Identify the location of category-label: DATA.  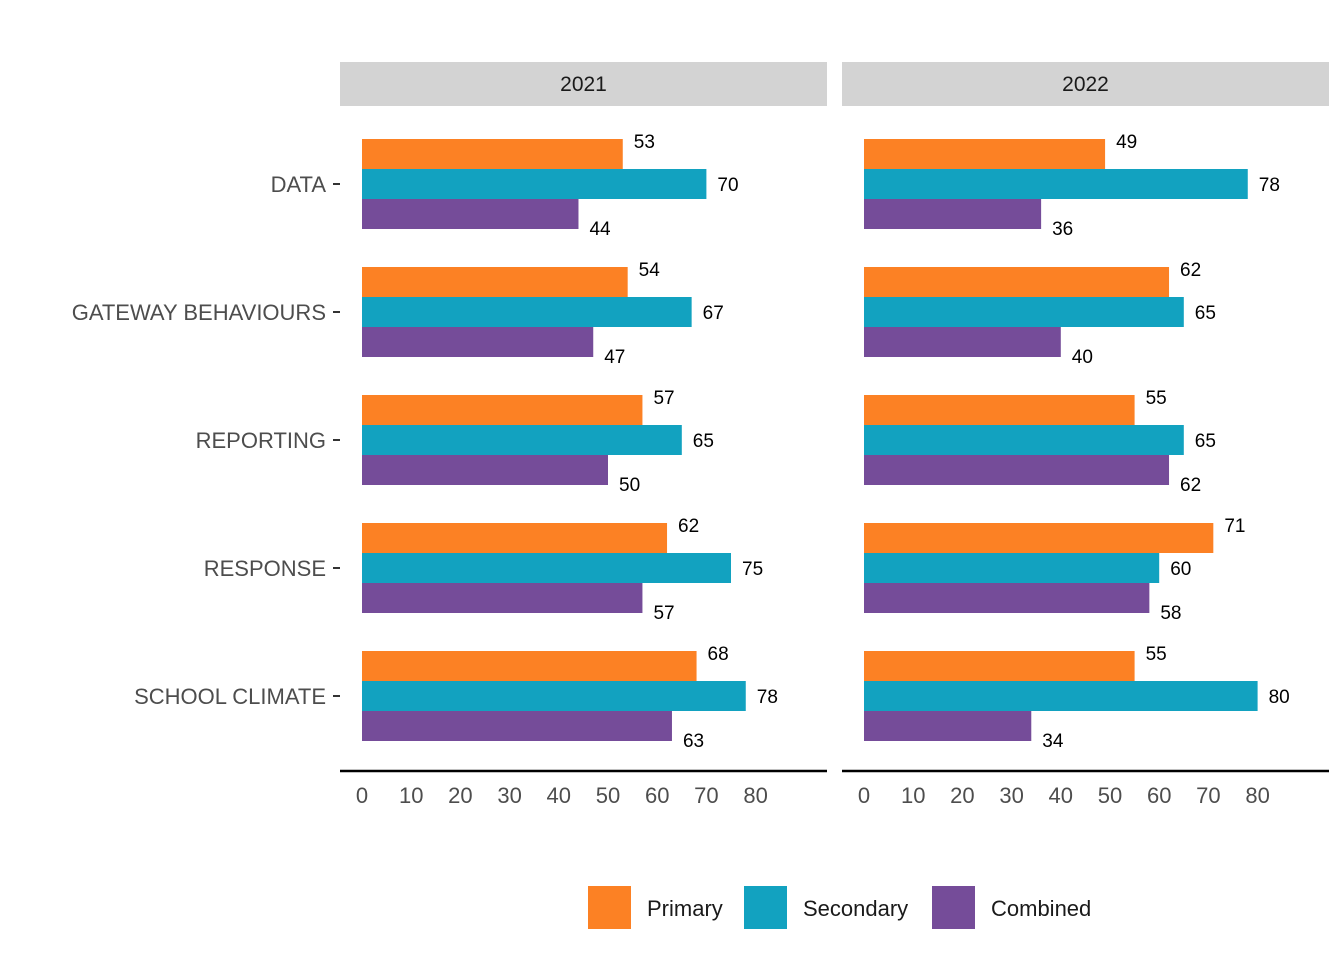
(299, 184).